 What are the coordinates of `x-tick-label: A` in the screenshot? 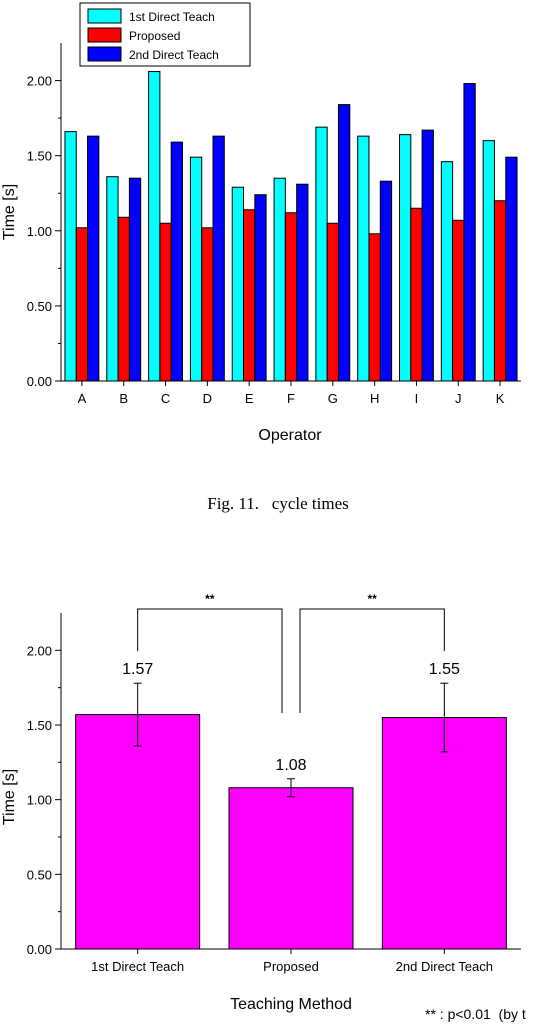 It's located at (82, 398).